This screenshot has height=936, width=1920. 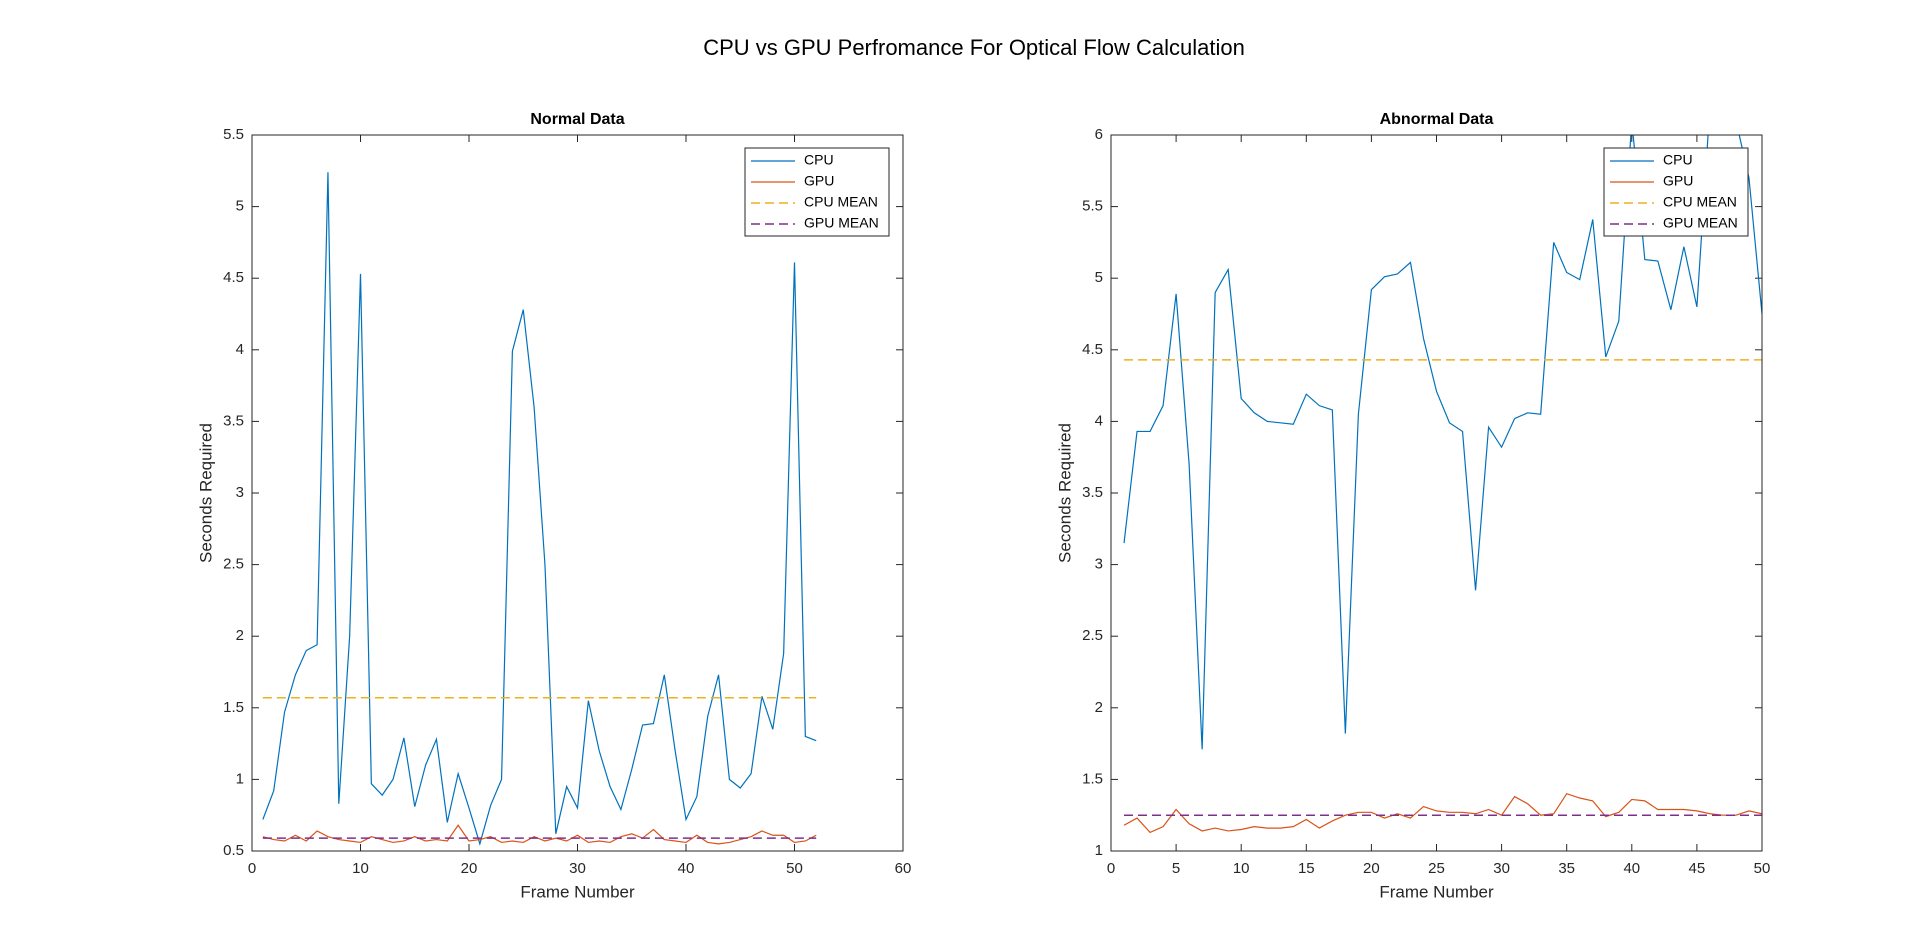 What do you see at coordinates (1437, 119) in the screenshot?
I see `axes-title: Abnormal Data` at bounding box center [1437, 119].